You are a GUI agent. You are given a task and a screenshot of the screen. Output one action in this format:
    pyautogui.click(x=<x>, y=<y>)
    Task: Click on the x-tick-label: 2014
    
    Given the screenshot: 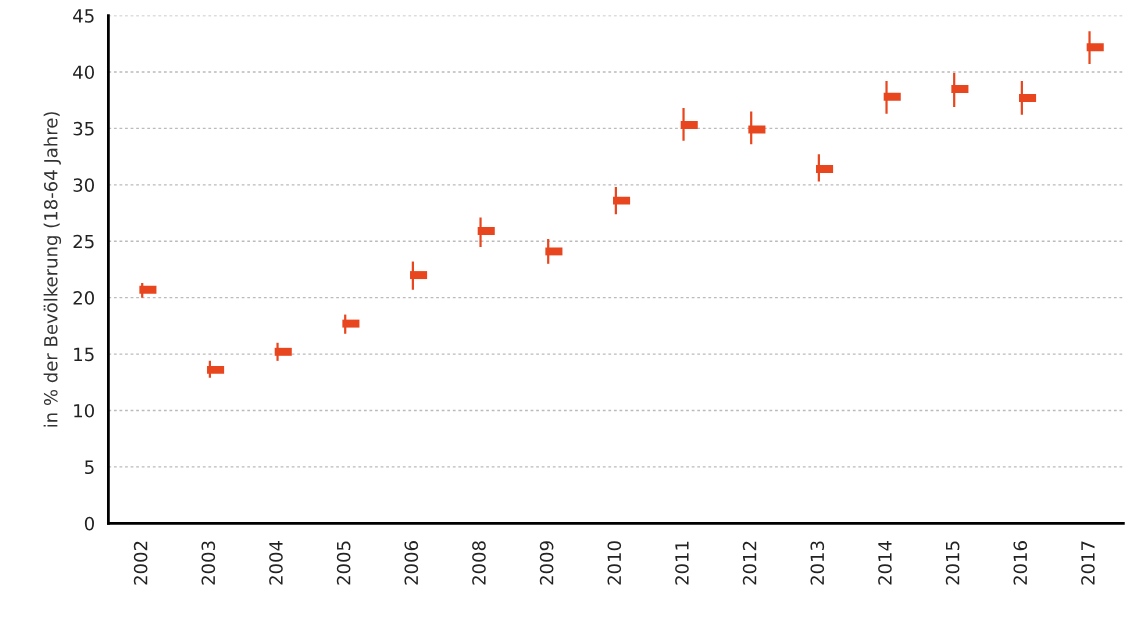 What is the action you would take?
    pyautogui.click(x=885, y=563)
    